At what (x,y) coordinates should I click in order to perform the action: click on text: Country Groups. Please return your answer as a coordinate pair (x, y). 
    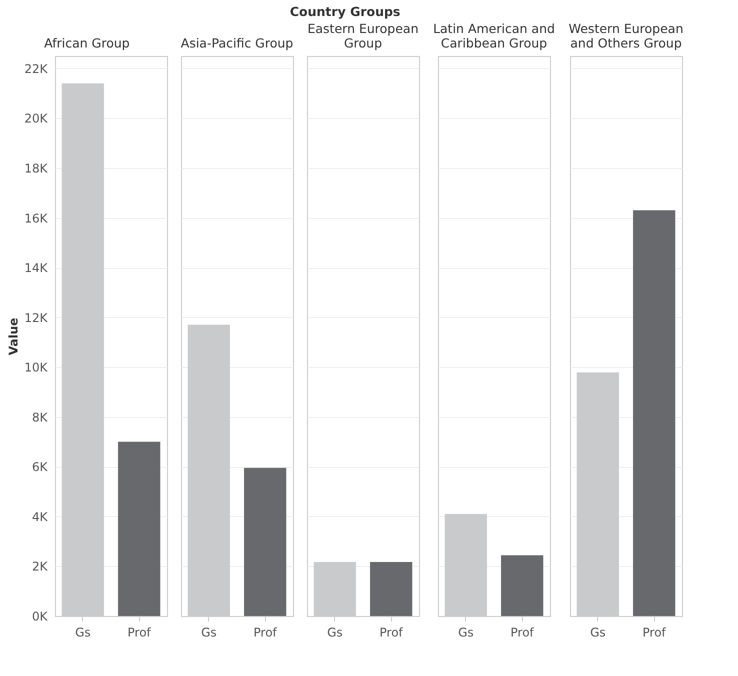
    Looking at the image, I should click on (345, 11).